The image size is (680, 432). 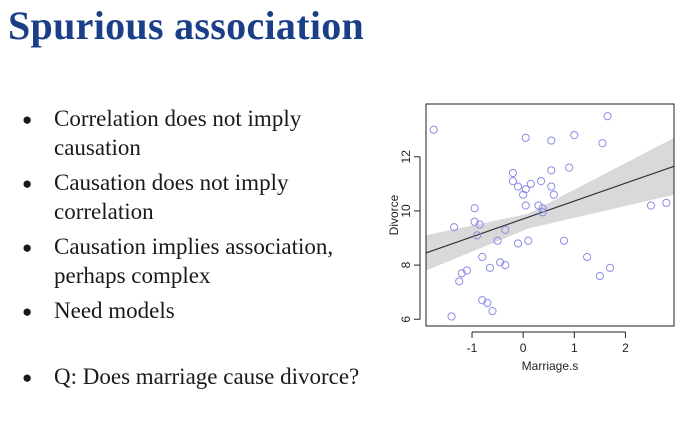 What do you see at coordinates (410, 236) in the screenshot?
I see `y-axis: 6 8 10 12` at bounding box center [410, 236].